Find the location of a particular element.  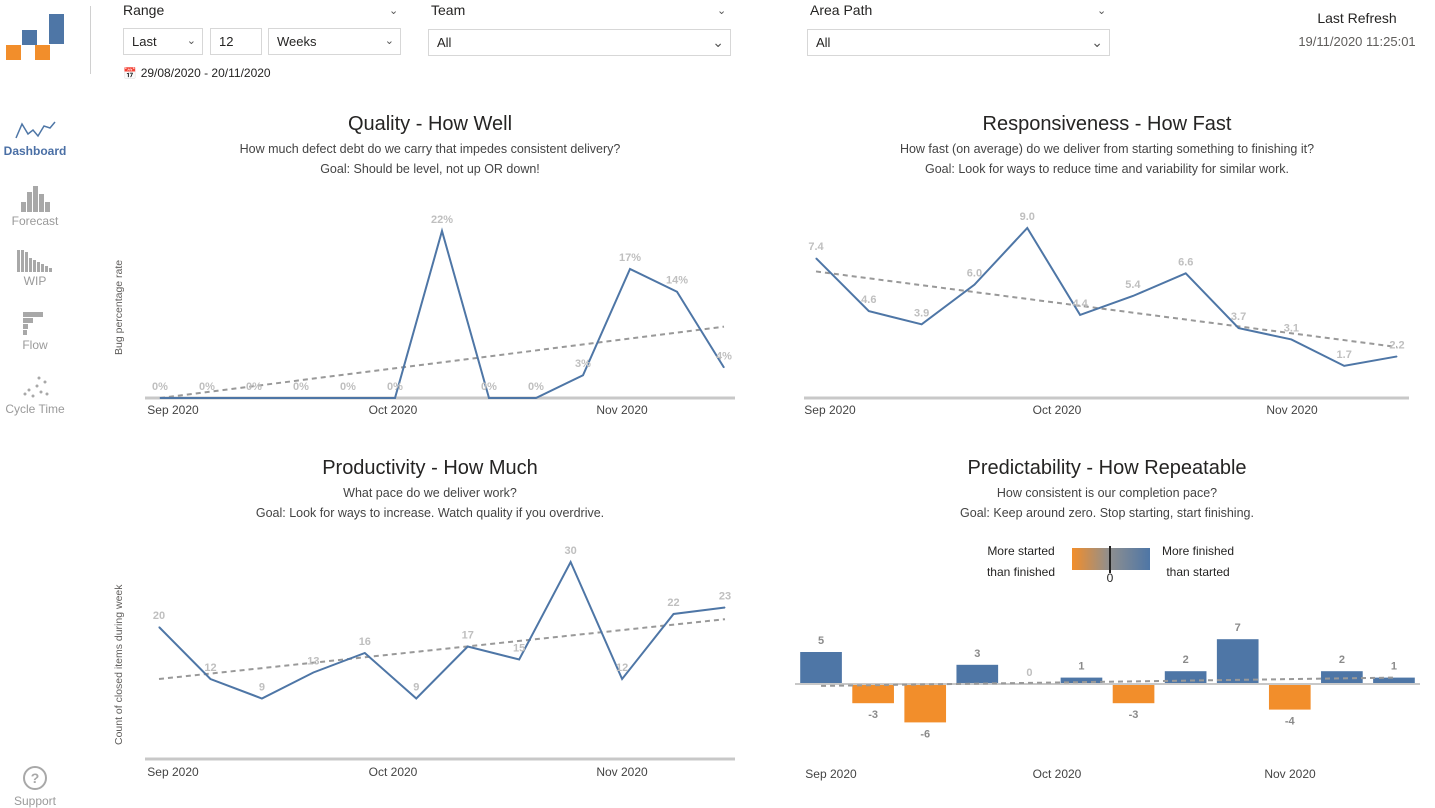

range-unit-select: Weeks ⌄ is located at coordinates (334, 41).